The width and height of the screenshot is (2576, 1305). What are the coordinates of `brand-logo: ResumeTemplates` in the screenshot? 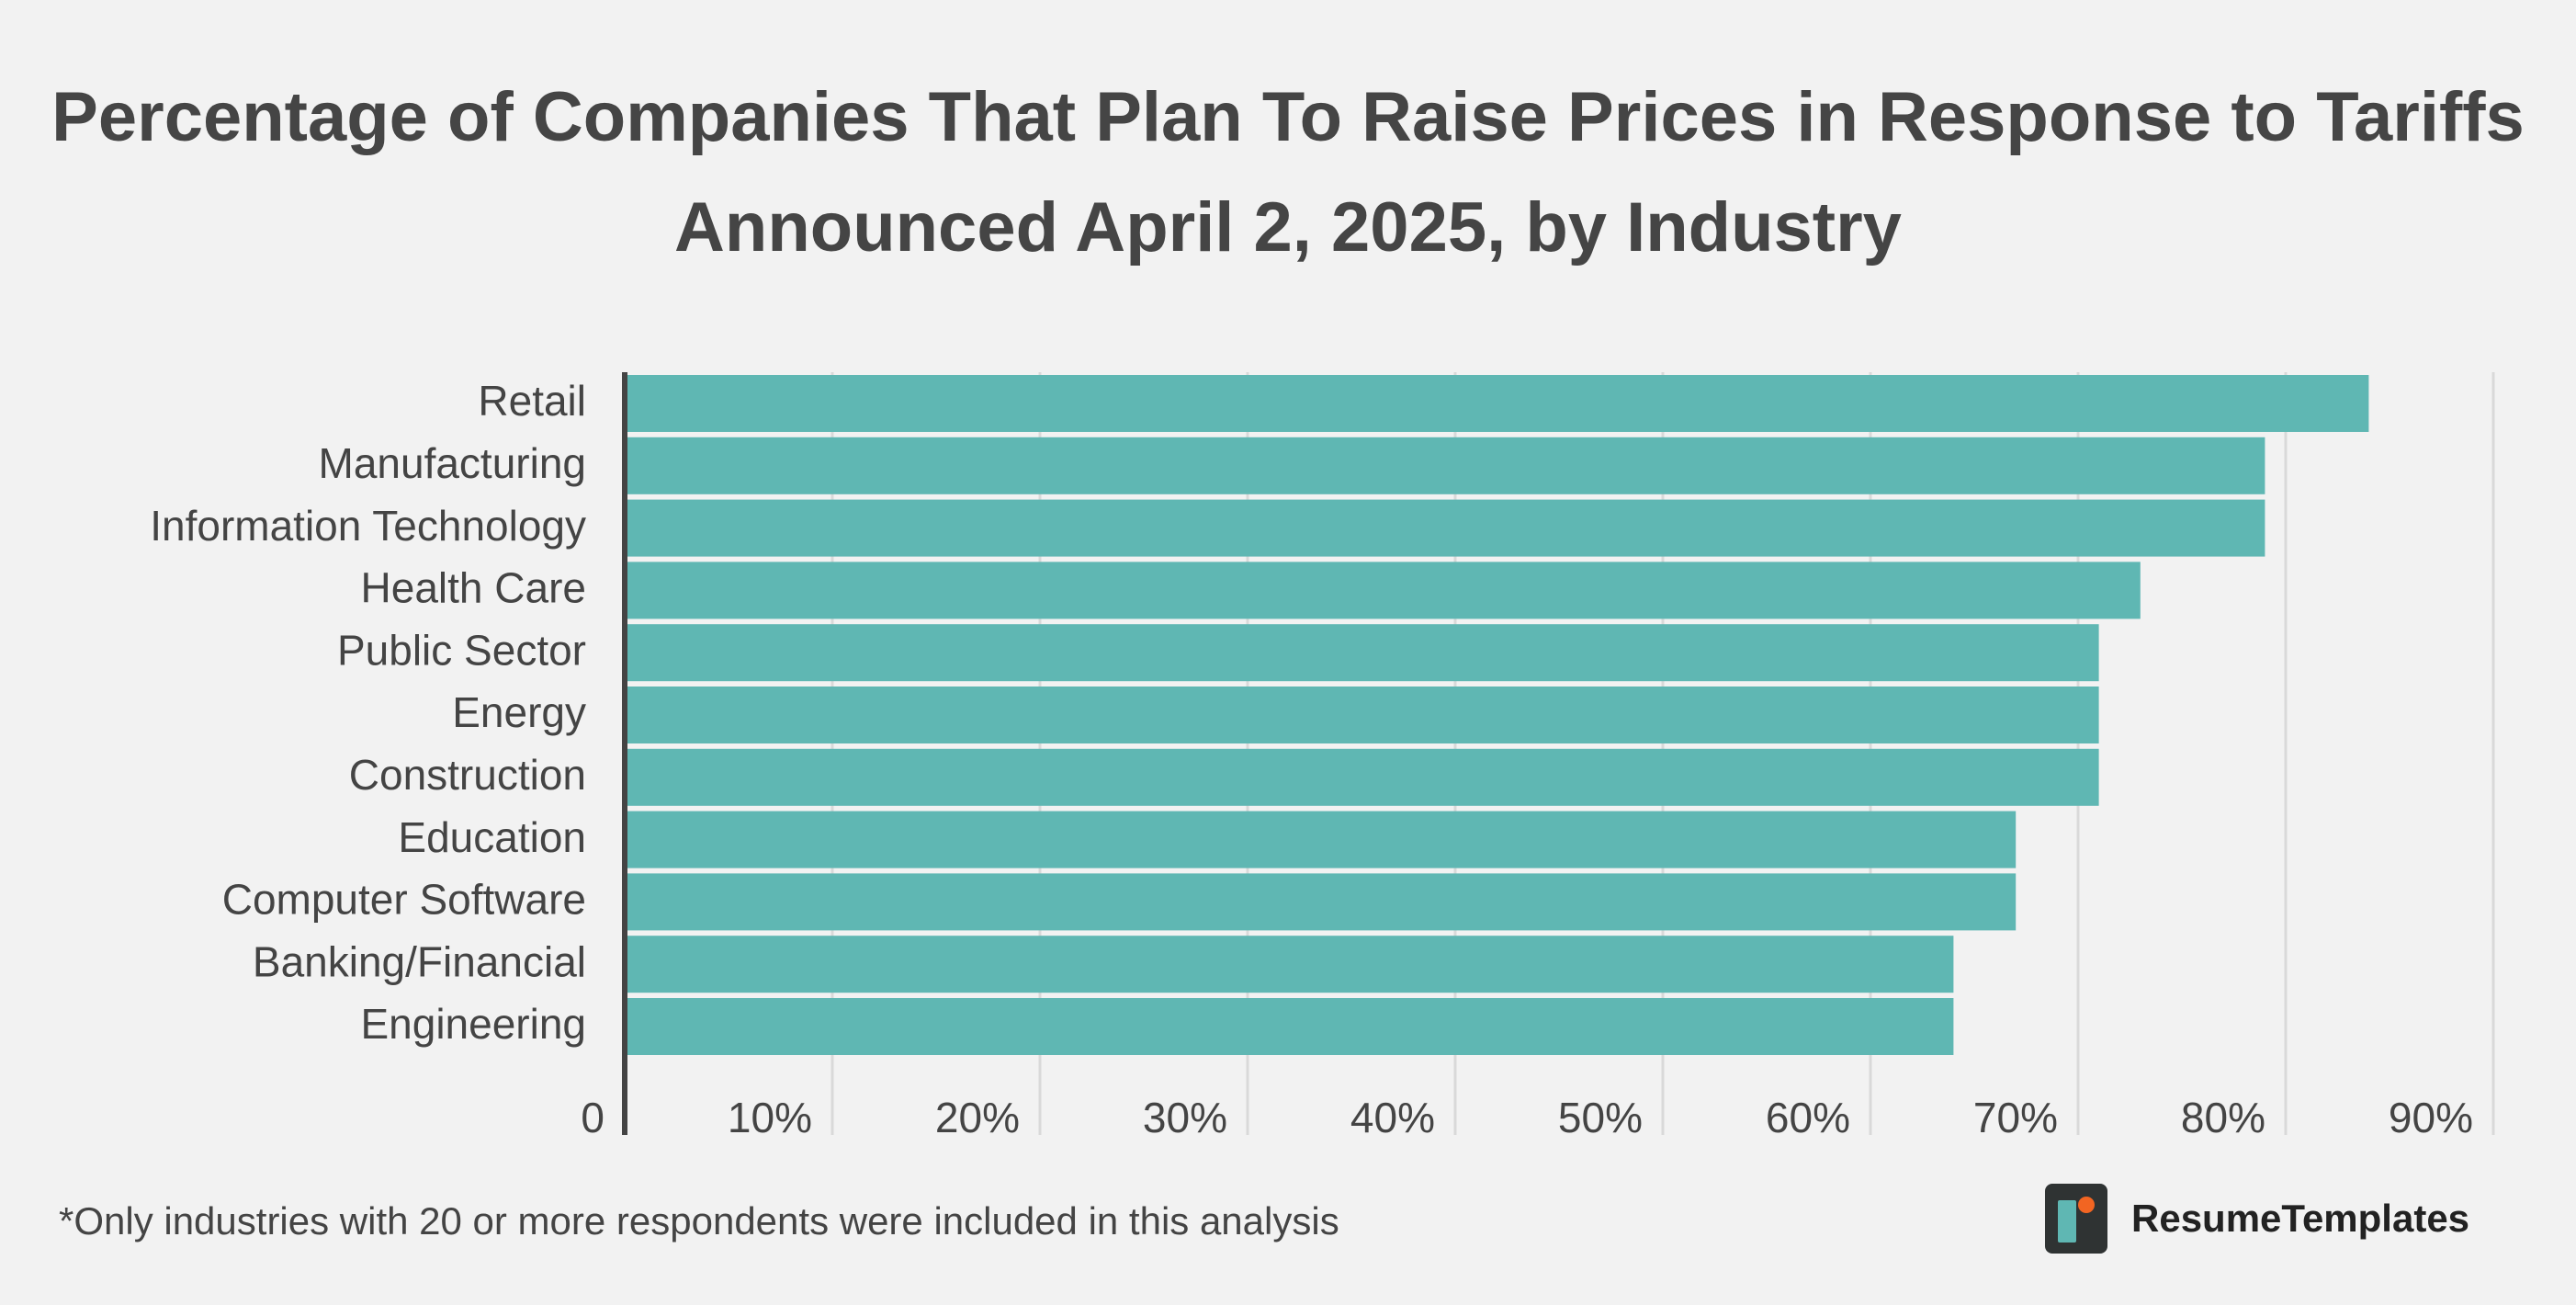 It's located at (2257, 1219).